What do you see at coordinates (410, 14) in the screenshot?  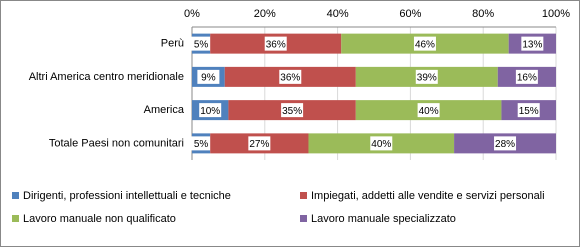 I see `x-tick-label: 60%` at bounding box center [410, 14].